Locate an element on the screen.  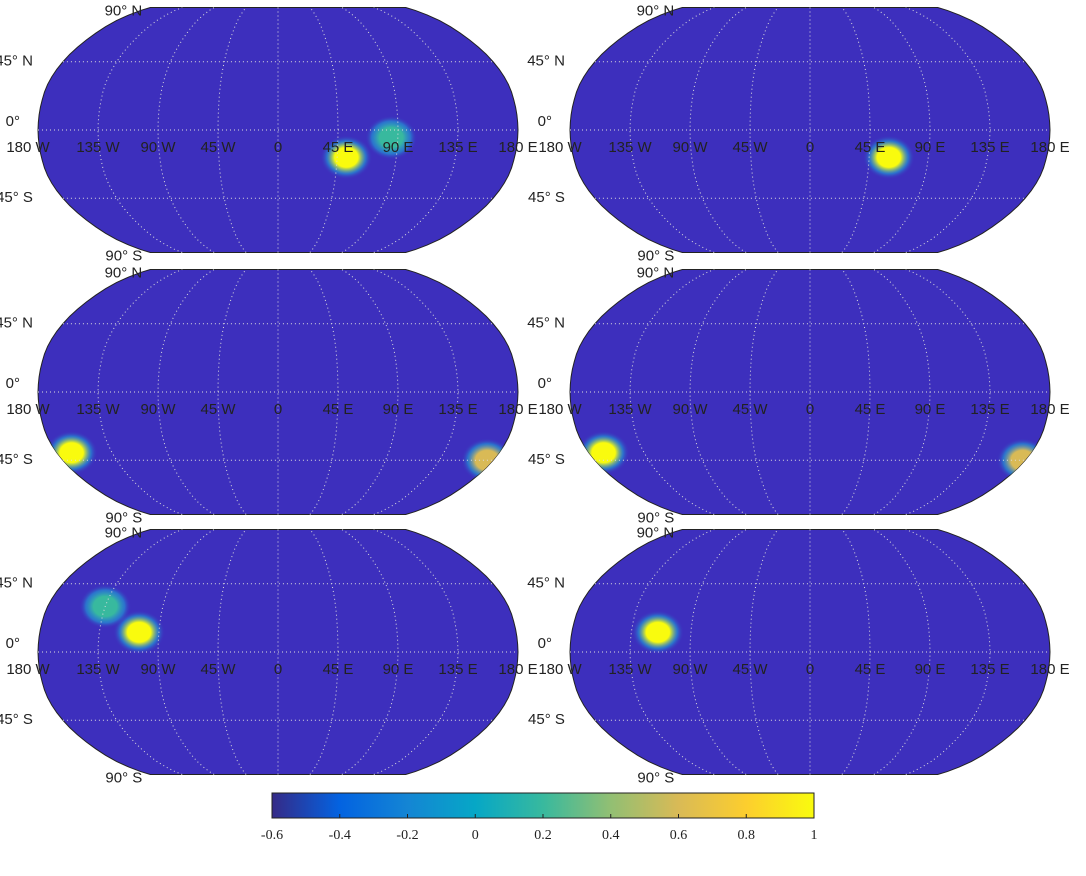
colorbar: -0.6 -0.4 -0.2 0 0.2 0.4 0.6 0.8 1 is located at coordinates (539, 817).